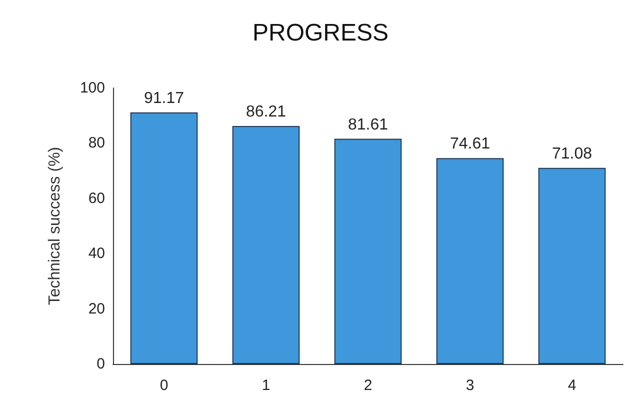 The image size is (641, 414). Describe the element at coordinates (470, 144) in the screenshot. I see `data-label: 74.61` at that location.